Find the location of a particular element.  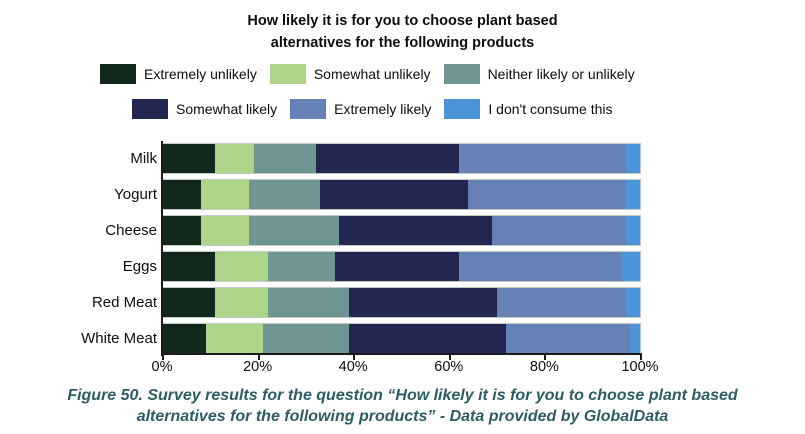

x-axis-line is located at coordinates (401, 354).